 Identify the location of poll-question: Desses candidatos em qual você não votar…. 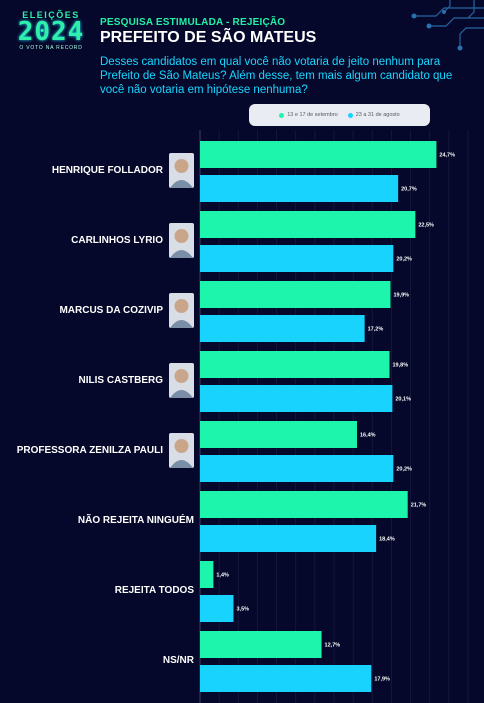
(276, 76).